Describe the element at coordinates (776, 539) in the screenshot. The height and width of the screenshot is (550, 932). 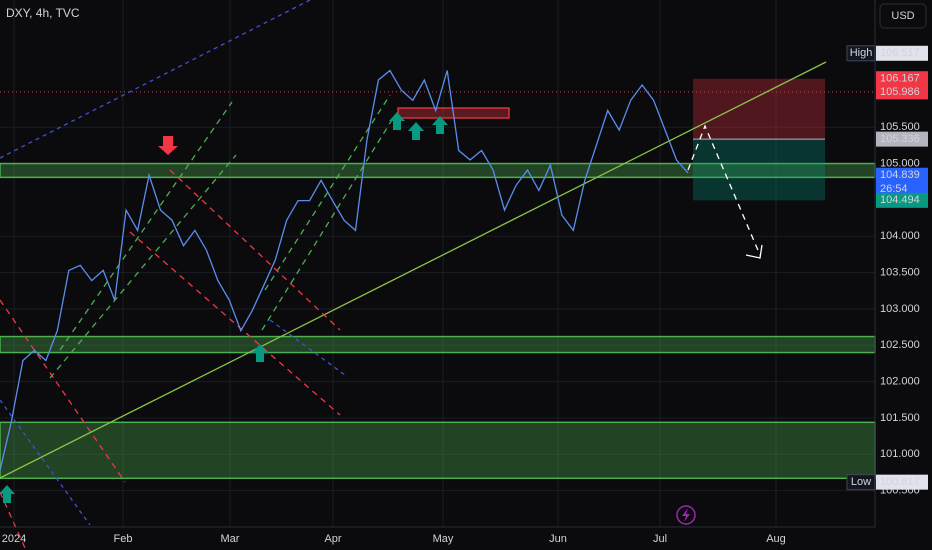
I see `x-tick-label: Aug` at that location.